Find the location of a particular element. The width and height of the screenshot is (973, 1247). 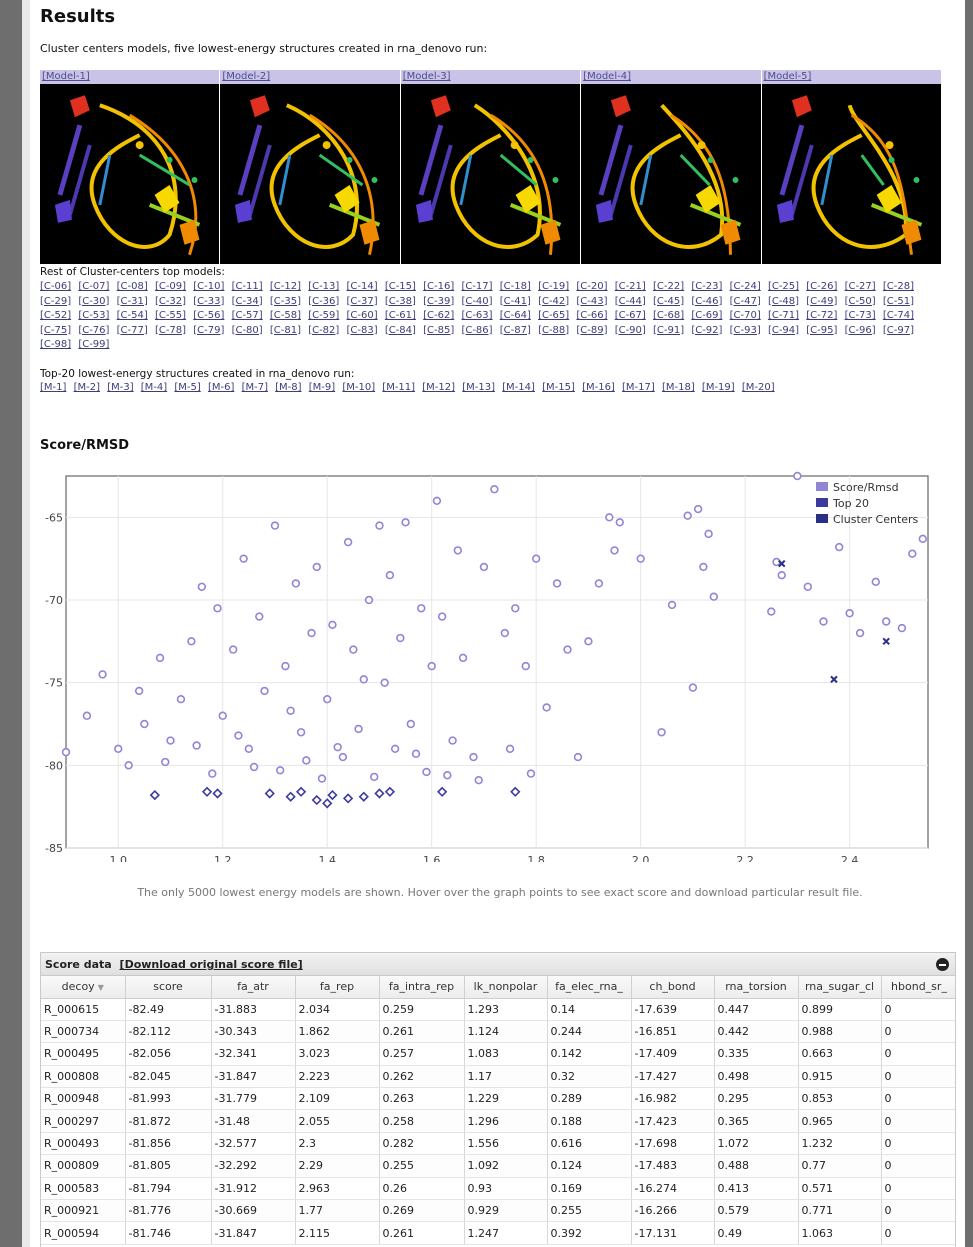

result-link: [C-15] is located at coordinates (400, 286).